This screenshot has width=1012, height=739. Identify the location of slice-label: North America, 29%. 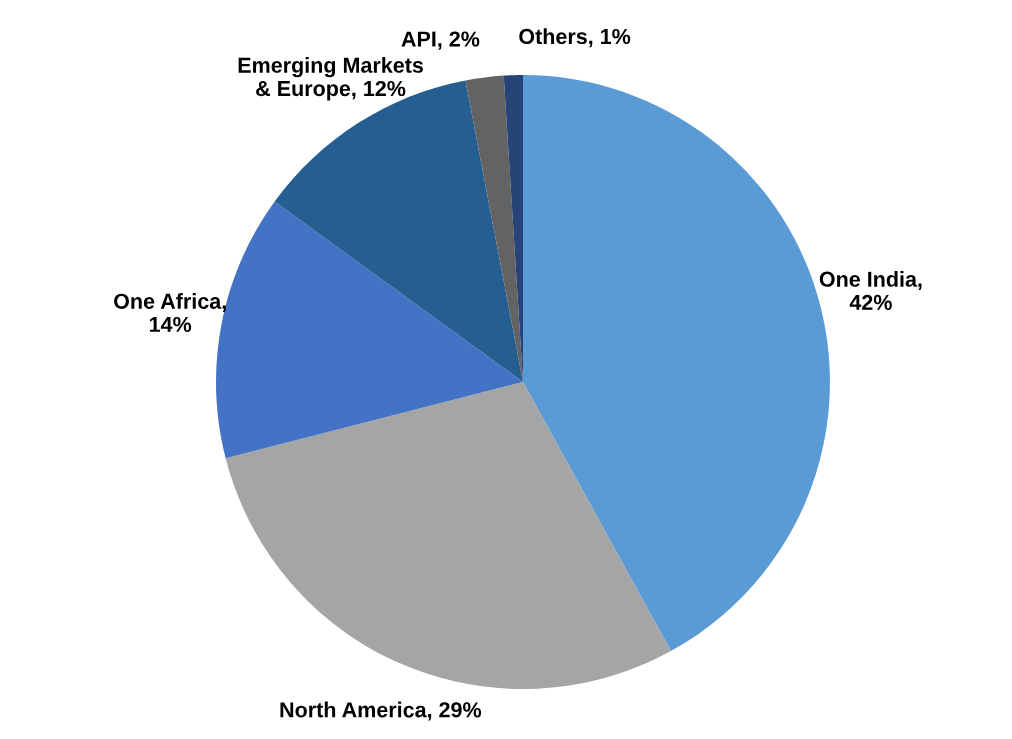
(381, 711).